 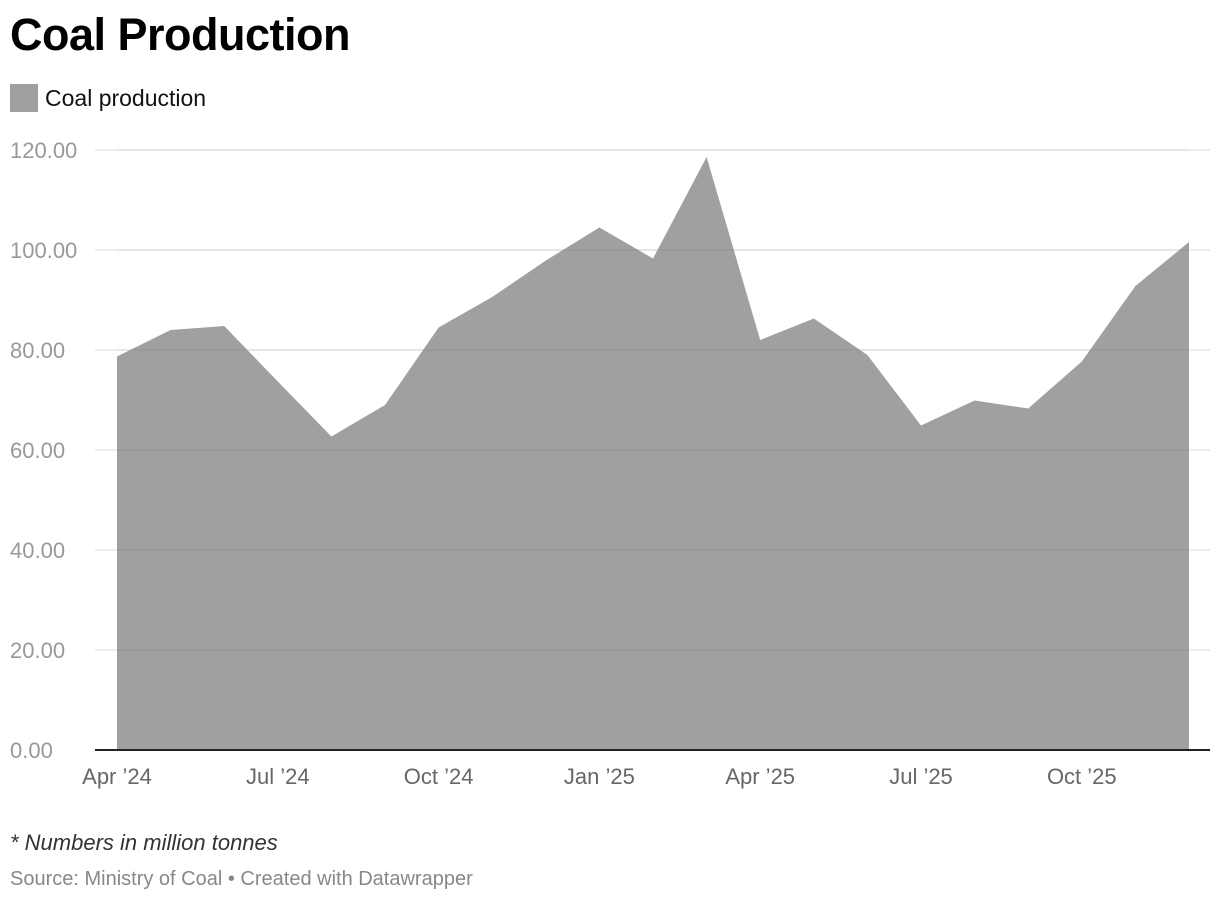 What do you see at coordinates (126, 97) in the screenshot?
I see `legend-label: Coal production` at bounding box center [126, 97].